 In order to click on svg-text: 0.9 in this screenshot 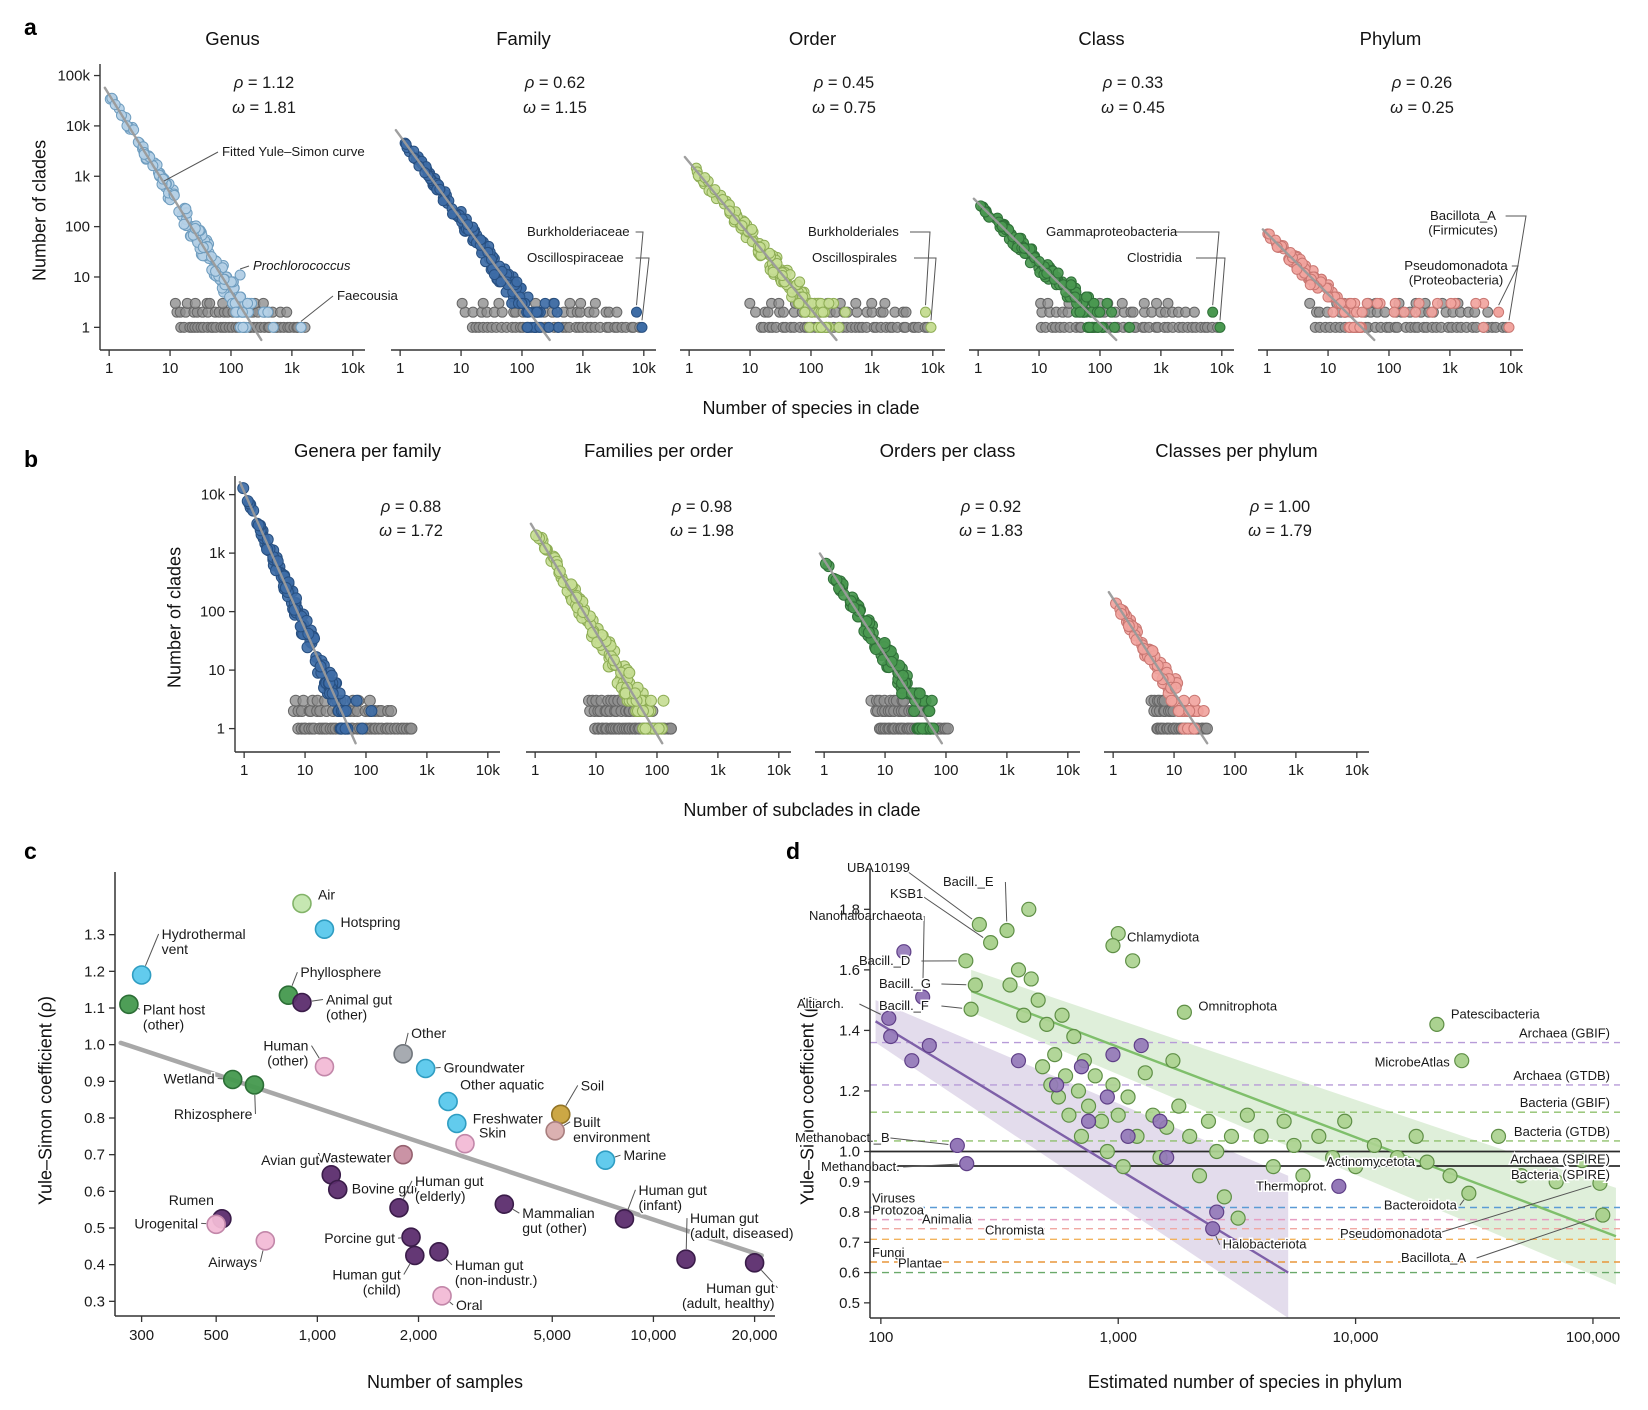, I will do `click(849, 1182)`.